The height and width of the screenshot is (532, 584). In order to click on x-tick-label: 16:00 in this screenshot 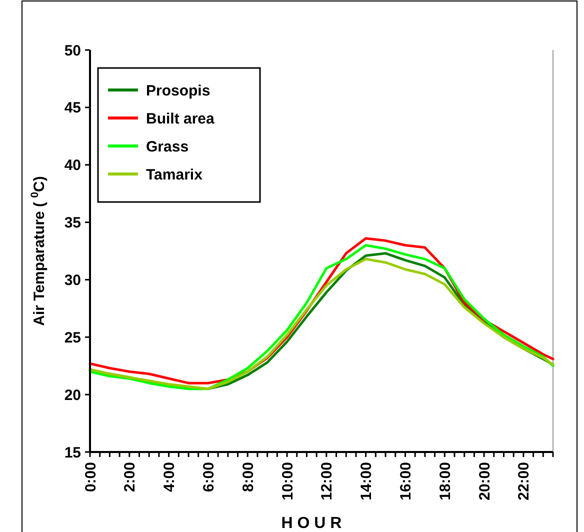, I will do `click(405, 481)`.